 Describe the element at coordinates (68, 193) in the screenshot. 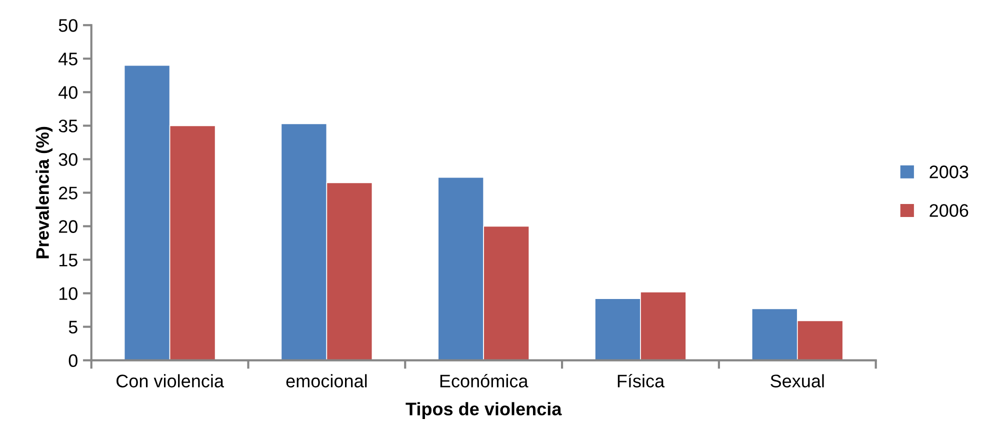

I see `y-tick-label: 25` at that location.